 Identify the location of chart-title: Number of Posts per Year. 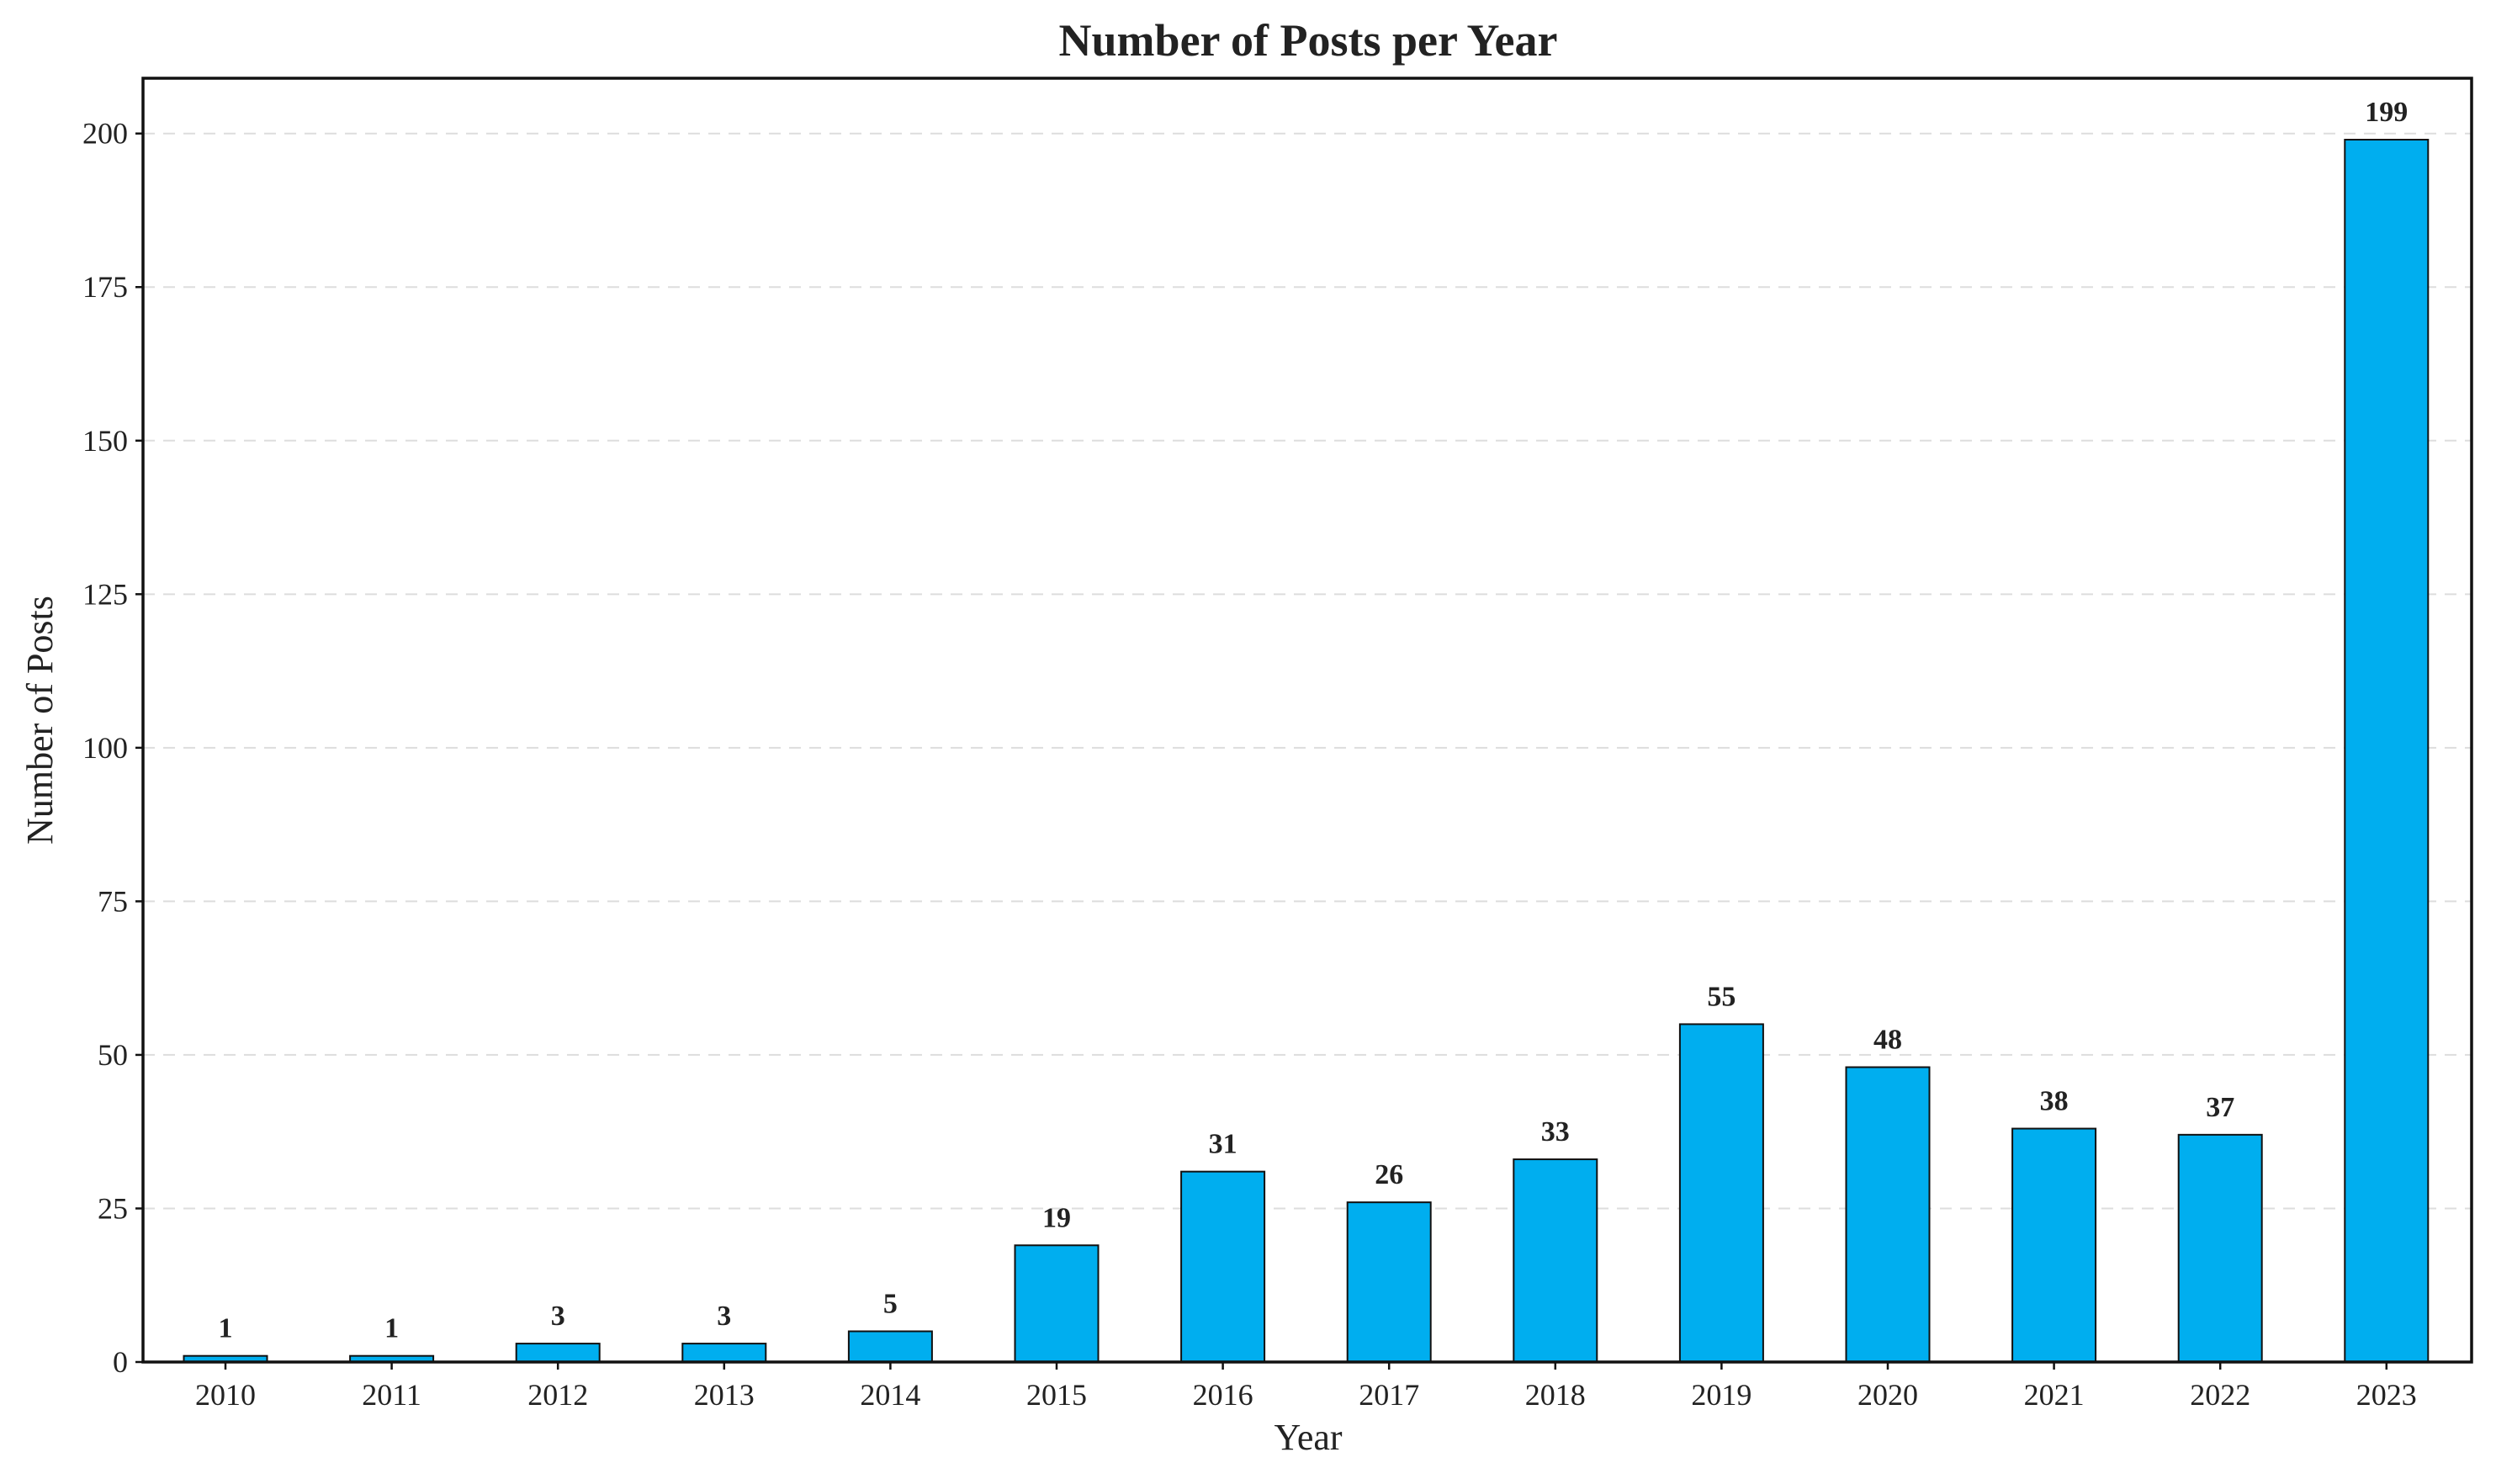
(1308, 40).